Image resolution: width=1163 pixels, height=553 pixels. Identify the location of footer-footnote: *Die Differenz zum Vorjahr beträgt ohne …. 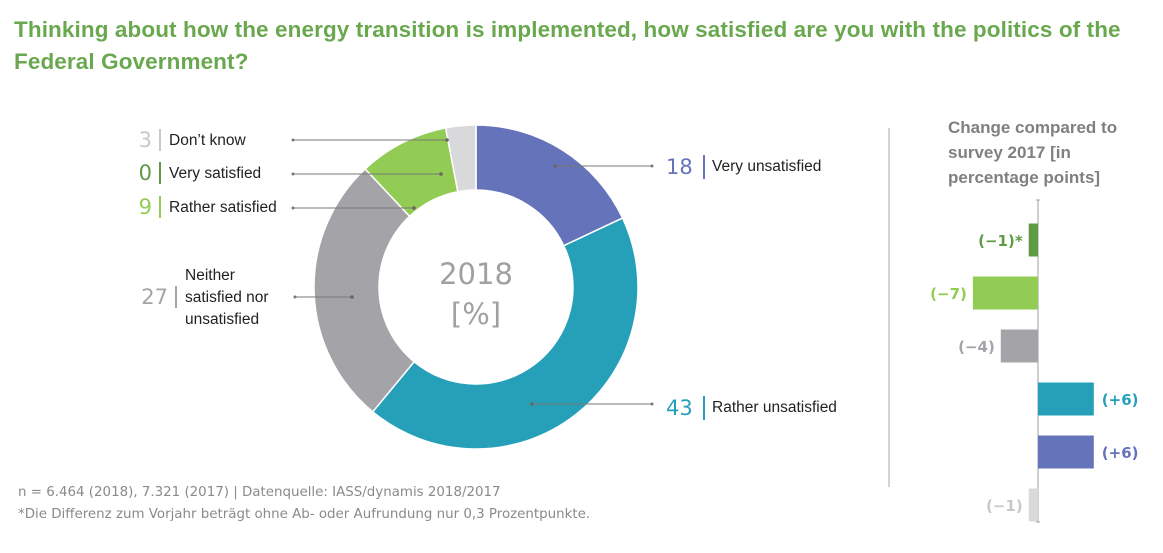
(304, 514).